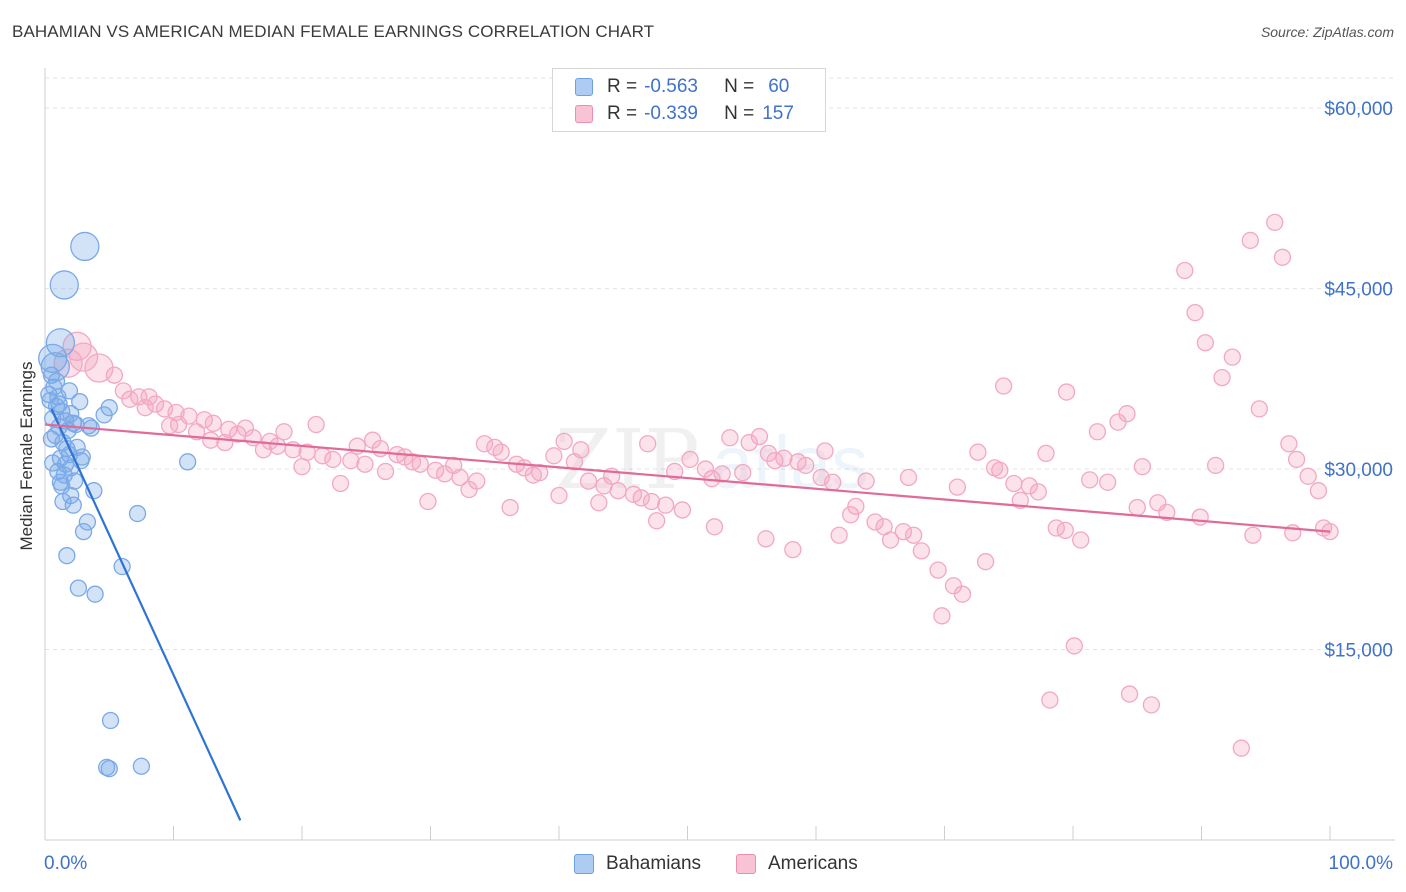 This screenshot has height=892, width=1406. I want to click on legend-n-value: 60, so click(779, 86).